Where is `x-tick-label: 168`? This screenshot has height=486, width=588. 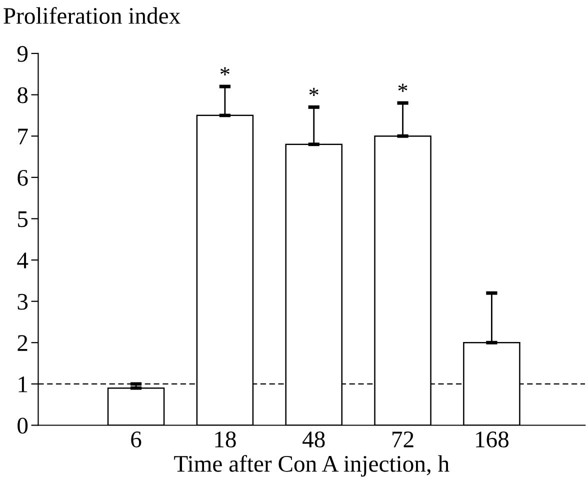 x-tick-label: 168 is located at coordinates (492, 439).